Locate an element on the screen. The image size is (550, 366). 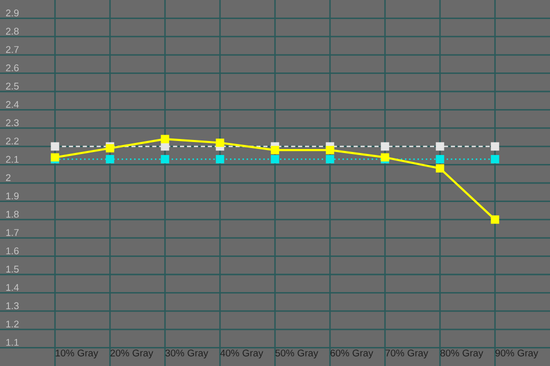
x-tick-label: 70% Gray is located at coordinates (407, 354).